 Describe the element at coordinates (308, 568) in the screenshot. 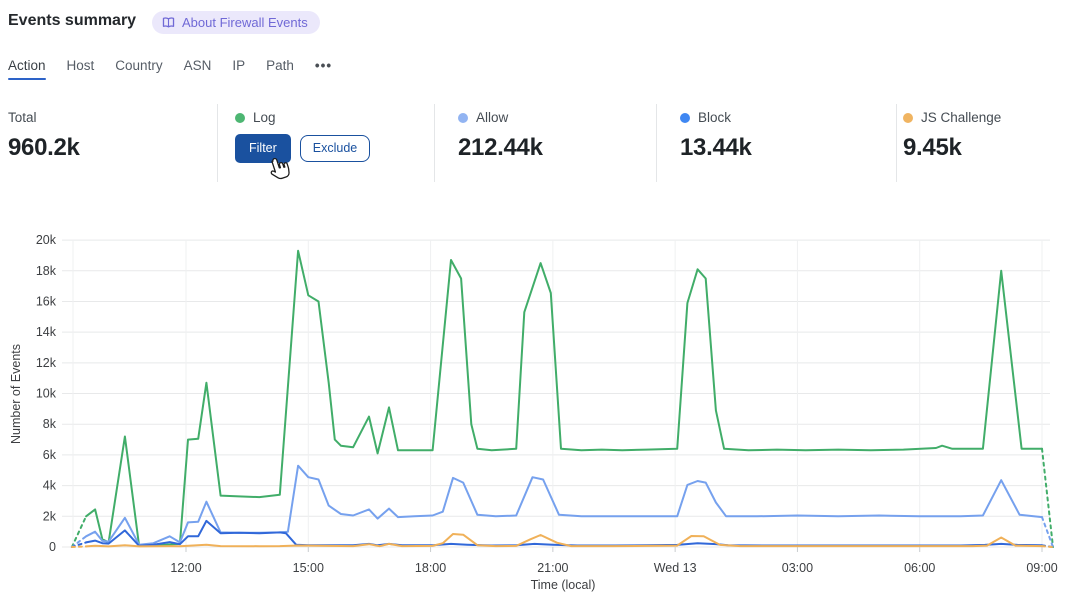

I see `x-axis-tick-label: 15:00` at that location.